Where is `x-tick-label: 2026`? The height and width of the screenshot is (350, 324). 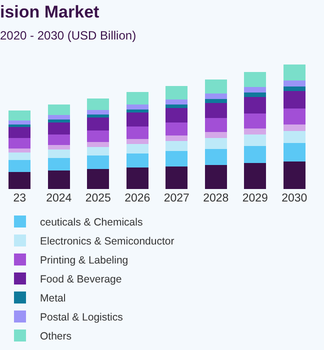
x-tick-label: 2026 is located at coordinates (137, 198).